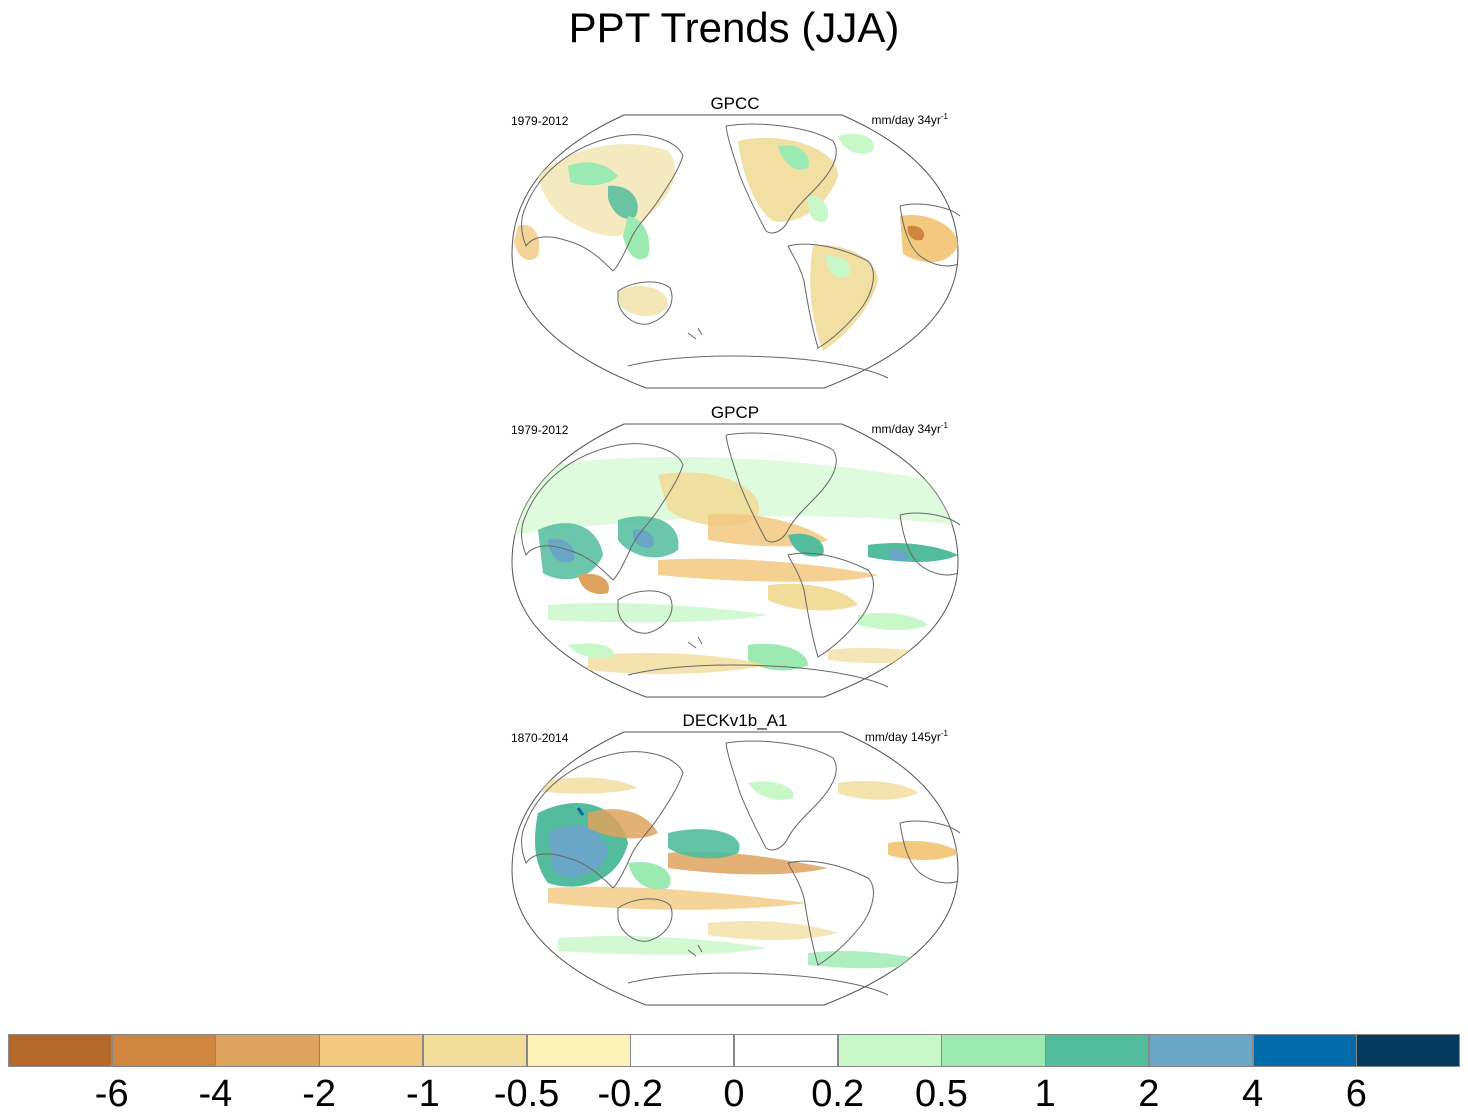 This screenshot has height=1116, width=1468. I want to click on colorbar-label: -1, so click(422, 1094).